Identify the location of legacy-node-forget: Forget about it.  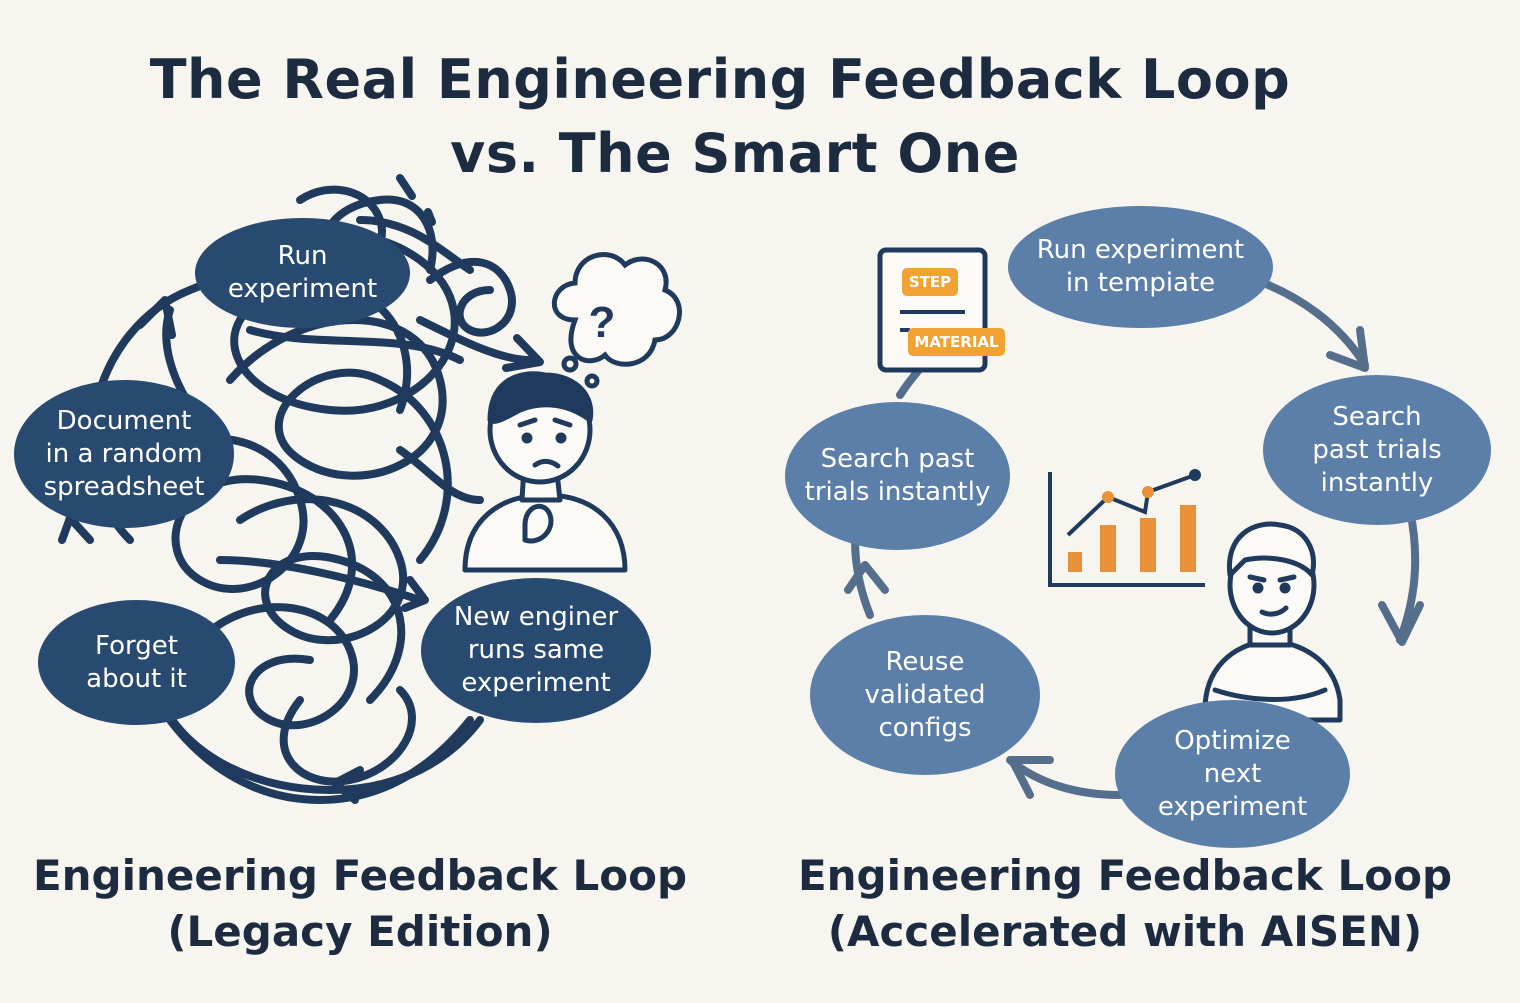
(136, 662).